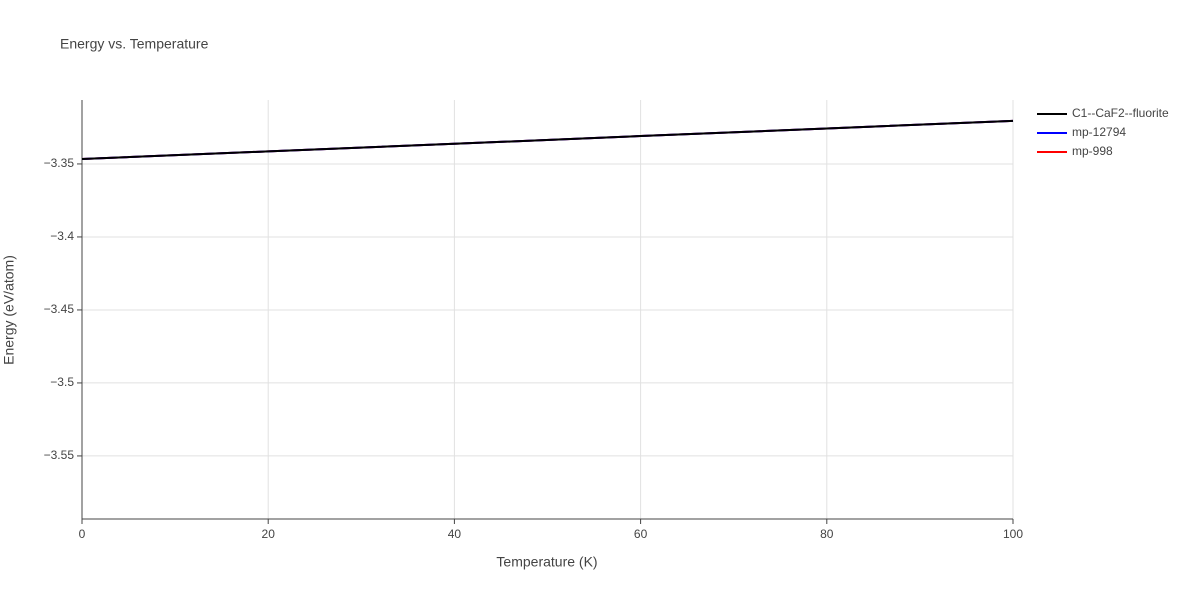 The image size is (1200, 605). Describe the element at coordinates (546, 562) in the screenshot. I see `x-axis-title: Temperature (K)` at that location.